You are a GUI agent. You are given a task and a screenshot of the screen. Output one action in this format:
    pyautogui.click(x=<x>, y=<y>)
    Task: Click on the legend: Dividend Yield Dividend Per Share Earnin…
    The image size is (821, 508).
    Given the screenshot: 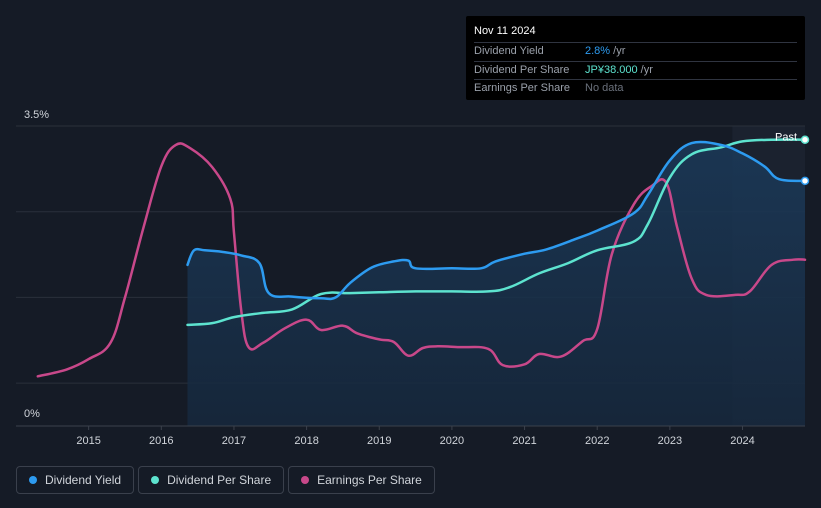 What is the action you would take?
    pyautogui.click(x=225, y=480)
    